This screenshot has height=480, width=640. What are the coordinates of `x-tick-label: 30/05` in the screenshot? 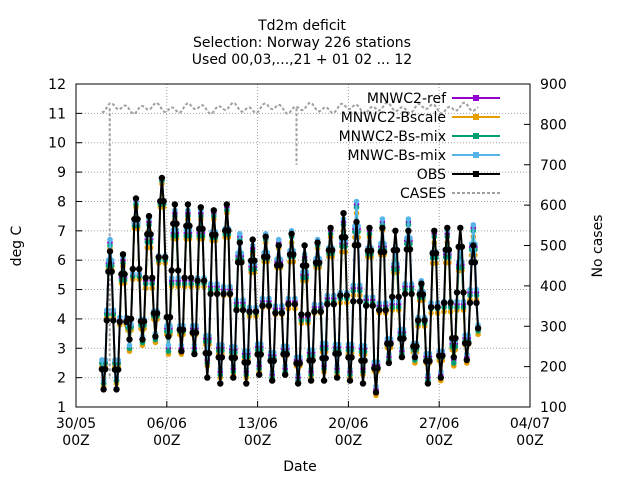 It's located at (76, 424).